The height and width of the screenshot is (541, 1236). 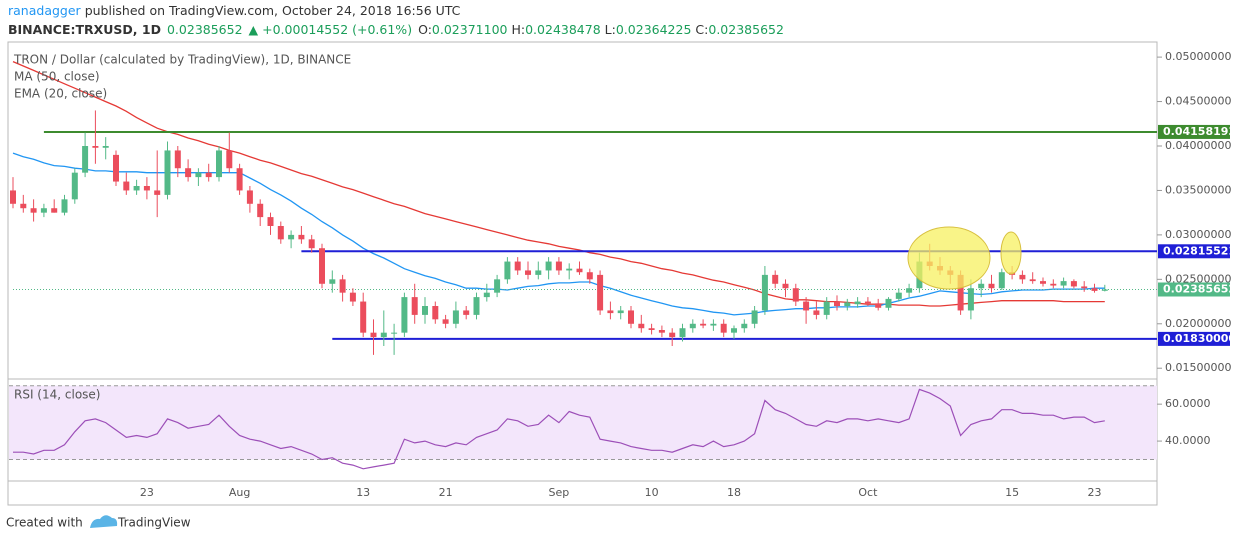 I want to click on y-tick-label: 60.0000, so click(x=1188, y=403).